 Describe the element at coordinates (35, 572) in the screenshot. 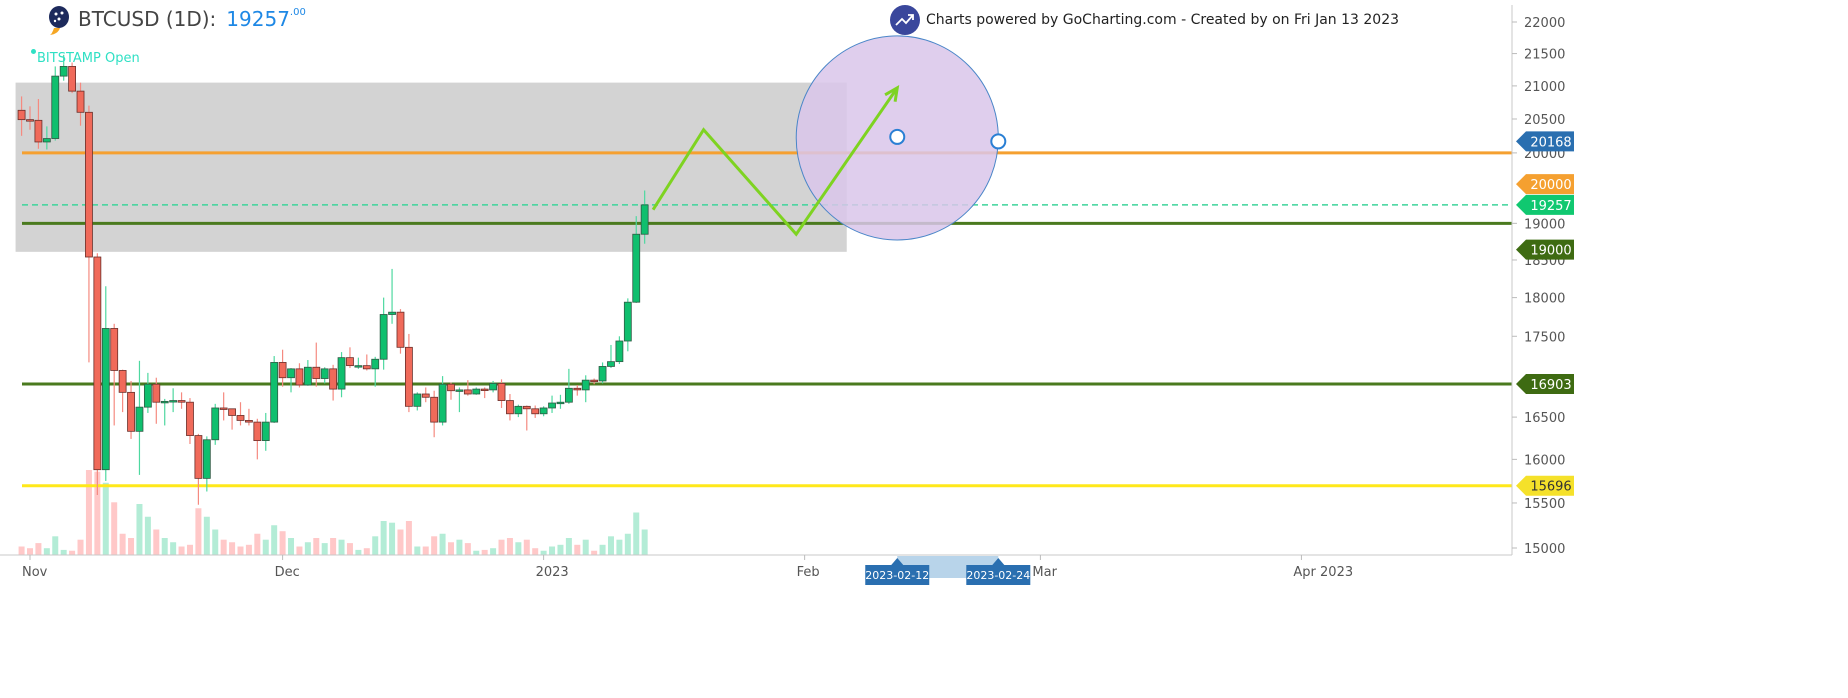

I see `time-tick-label: Nov` at that location.